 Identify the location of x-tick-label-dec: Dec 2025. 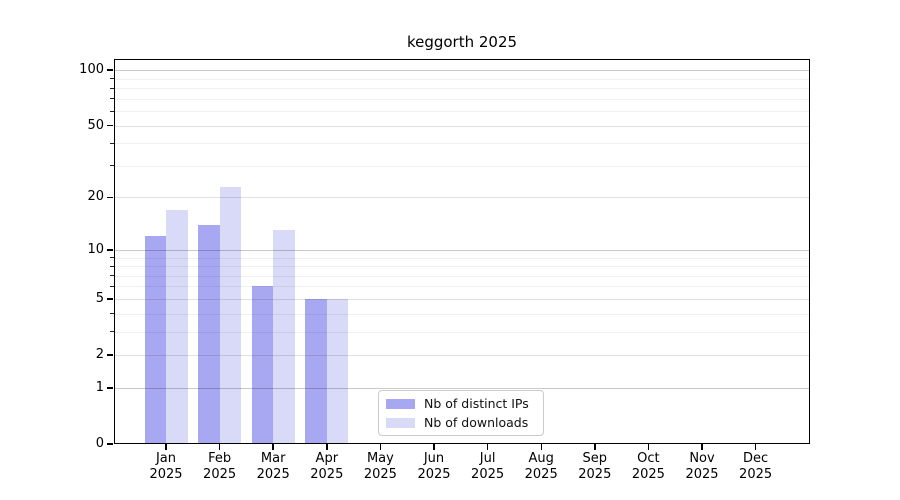
(756, 466).